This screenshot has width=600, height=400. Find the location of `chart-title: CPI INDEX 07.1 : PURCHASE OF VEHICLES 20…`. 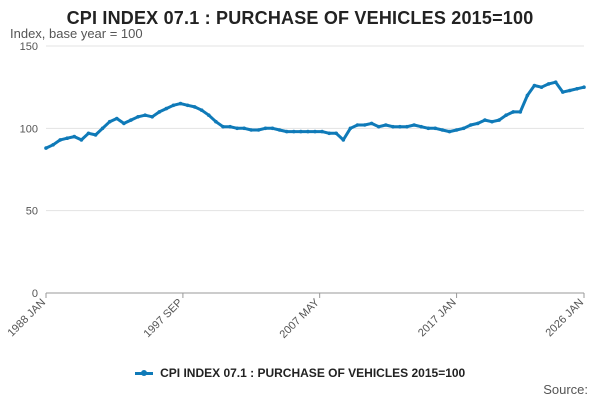

chart-title: CPI INDEX 07.1 : PURCHASE OF VEHICLES 20… is located at coordinates (300, 18).